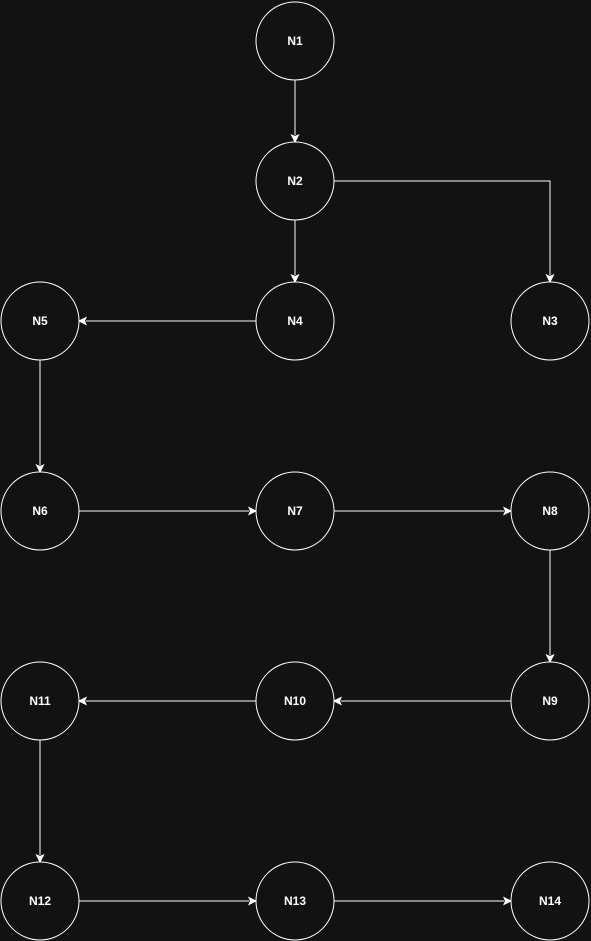  I want to click on node-label: N10, so click(295, 701).